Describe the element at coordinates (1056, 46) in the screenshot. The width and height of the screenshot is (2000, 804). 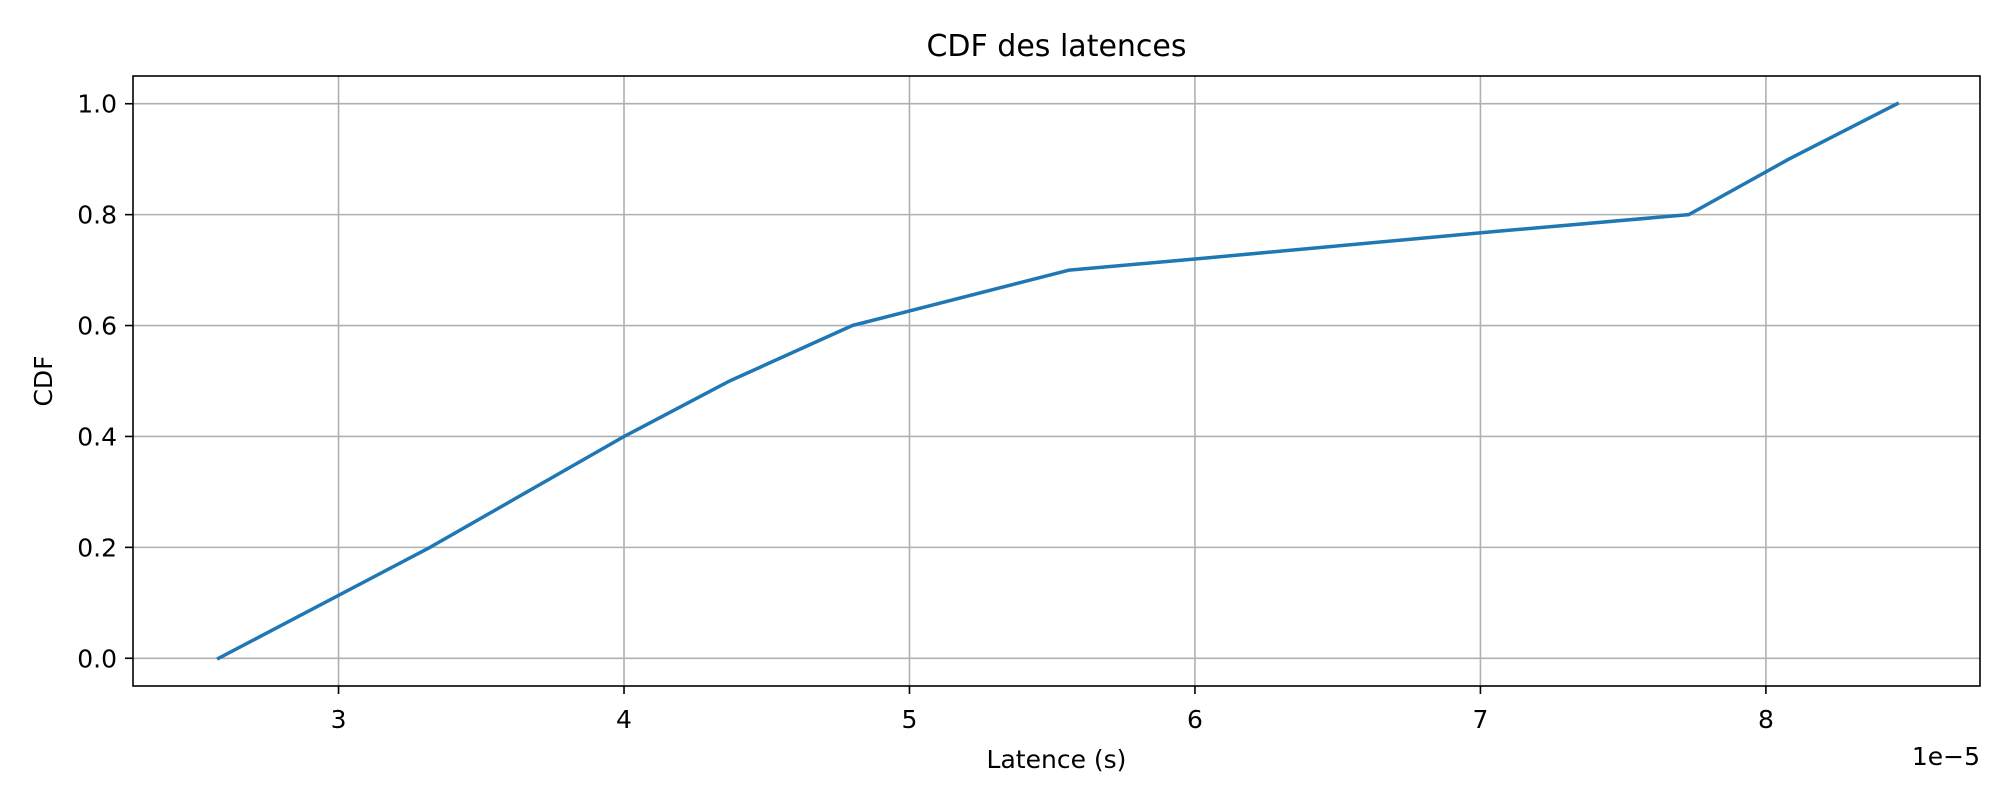
I see `chart-title: CDF des latences` at that location.